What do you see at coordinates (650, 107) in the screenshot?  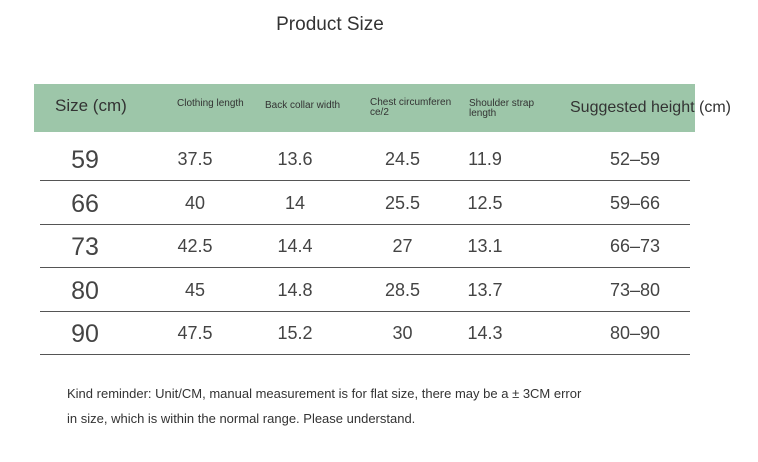 I see `header-suggested-height: Suggested height (cm)` at bounding box center [650, 107].